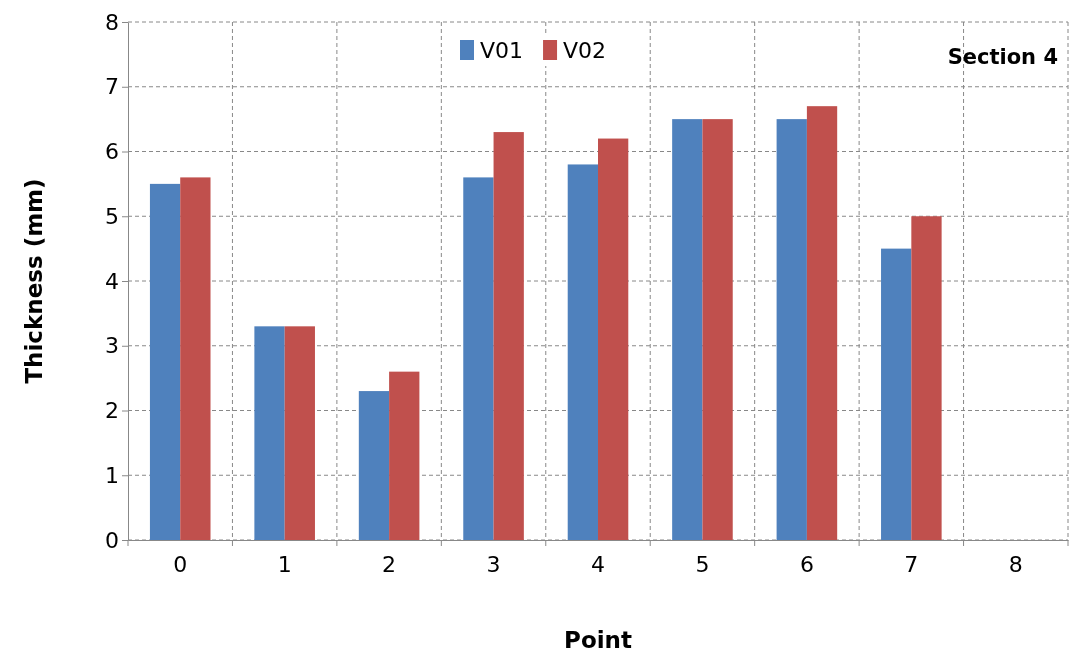 Image resolution: width=1072 pixels, height=654 pixels. I want to click on annotation: Section 4, so click(1002, 57).